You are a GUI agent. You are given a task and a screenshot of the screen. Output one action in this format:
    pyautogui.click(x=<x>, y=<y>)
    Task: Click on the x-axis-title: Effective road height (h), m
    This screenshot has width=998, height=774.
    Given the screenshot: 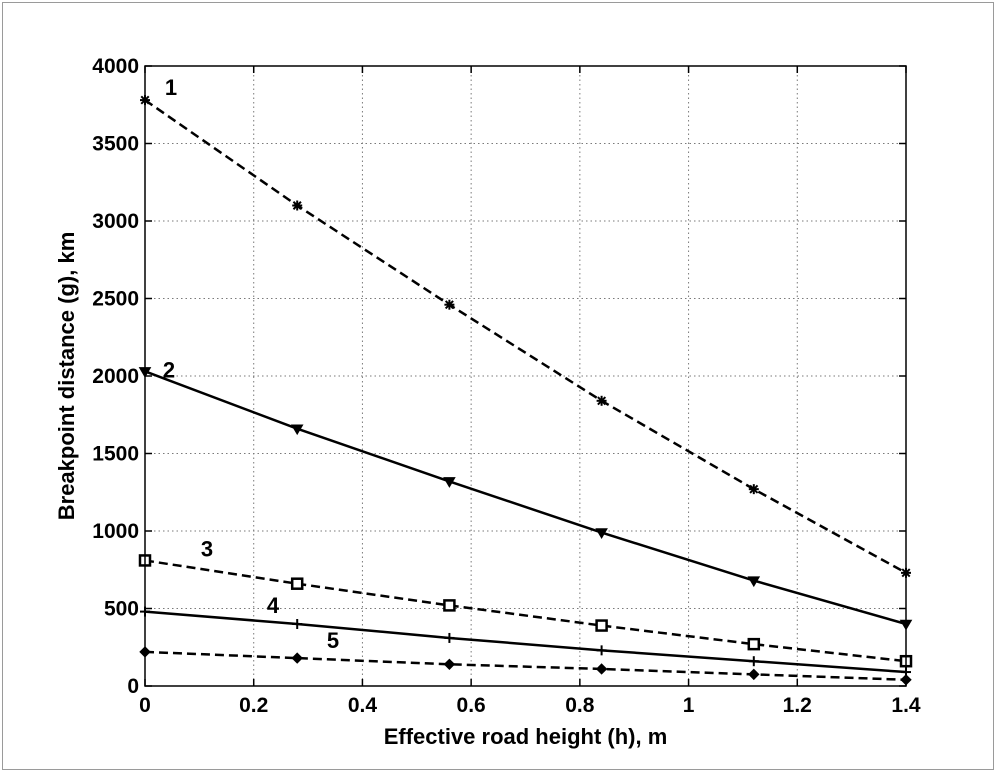 What is the action you would take?
    pyautogui.click(x=526, y=736)
    